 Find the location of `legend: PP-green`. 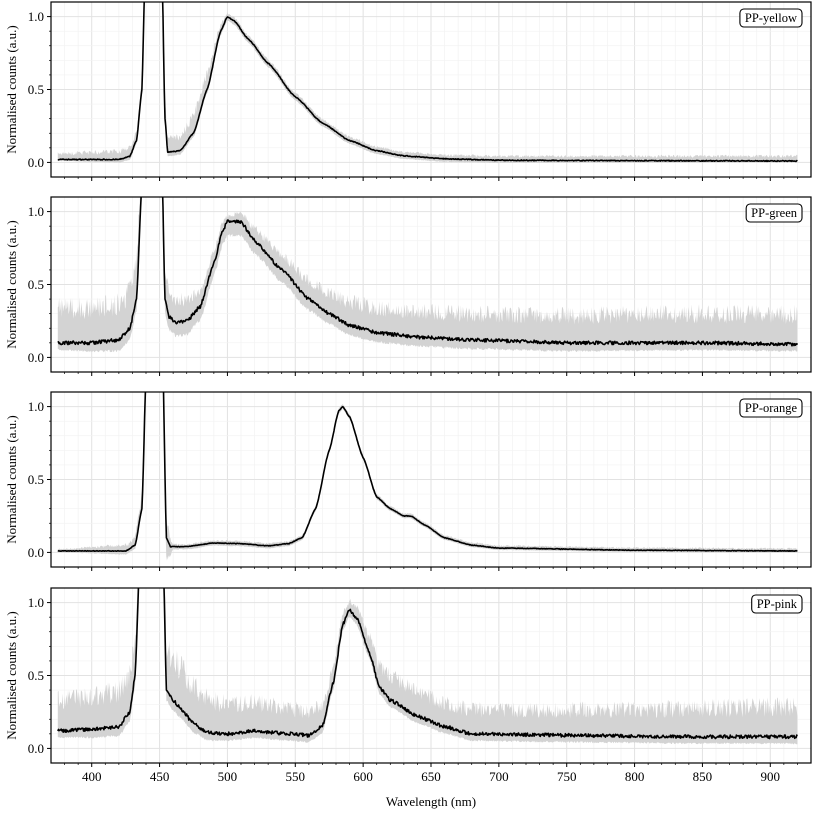

legend: PP-green is located at coordinates (774, 213).